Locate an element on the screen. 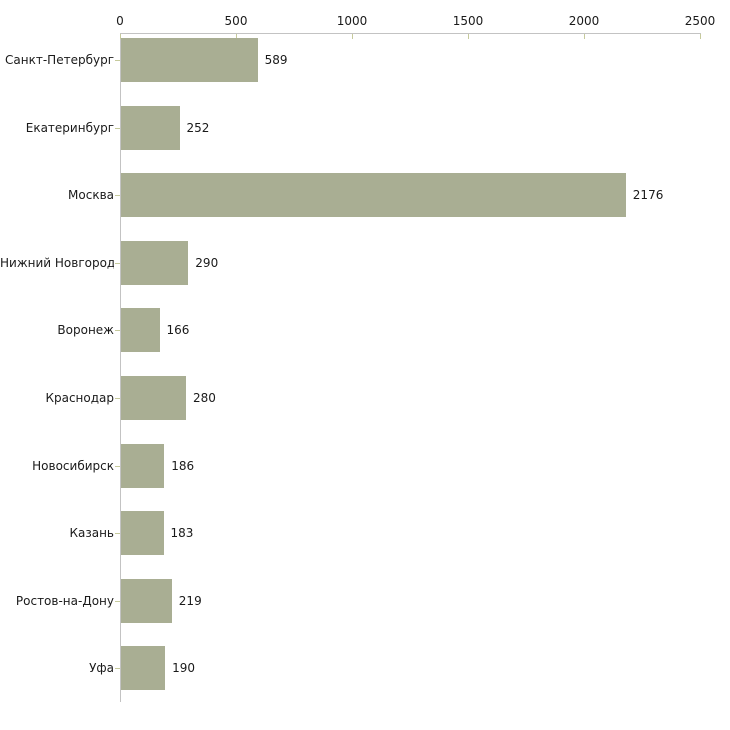 This screenshot has width=730, height=730. x-axis-tick-label: 2500 is located at coordinates (700, 21).